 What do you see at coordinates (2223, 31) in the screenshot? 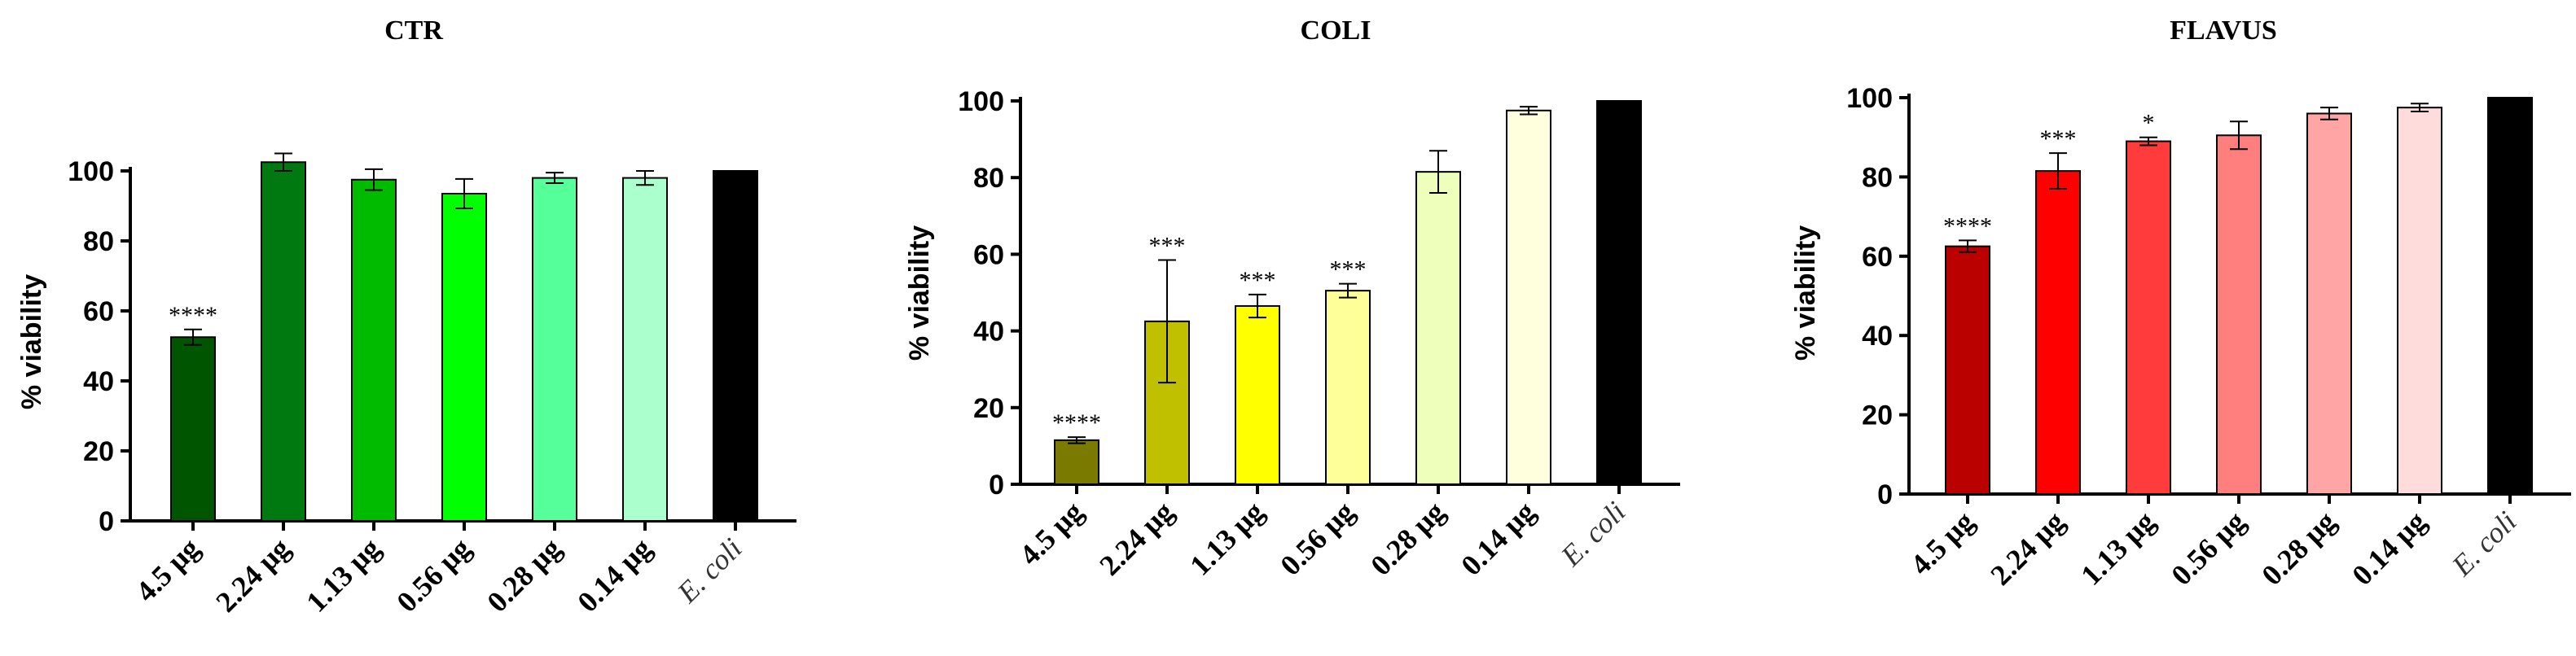
I see `chart-title: FLAVUS` at bounding box center [2223, 31].